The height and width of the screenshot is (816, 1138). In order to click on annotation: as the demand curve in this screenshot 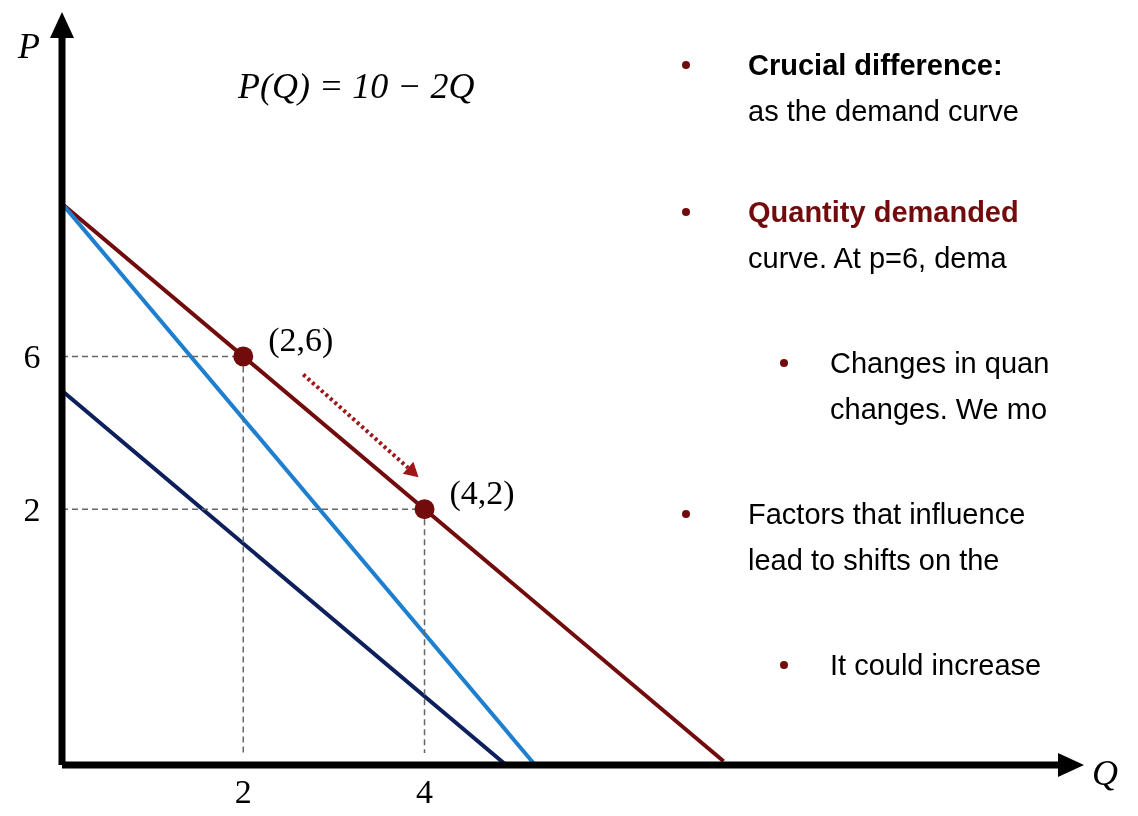, I will do `click(883, 111)`.